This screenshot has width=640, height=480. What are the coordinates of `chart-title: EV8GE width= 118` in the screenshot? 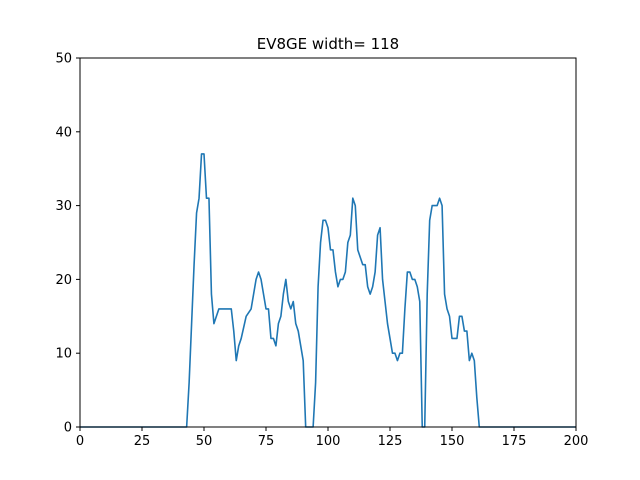 It's located at (328, 44).